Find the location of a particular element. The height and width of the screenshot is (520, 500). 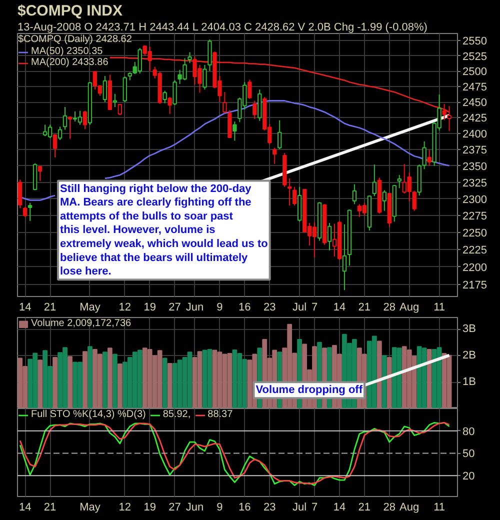

y-tick-label: 2325 is located at coordinates (474, 183).